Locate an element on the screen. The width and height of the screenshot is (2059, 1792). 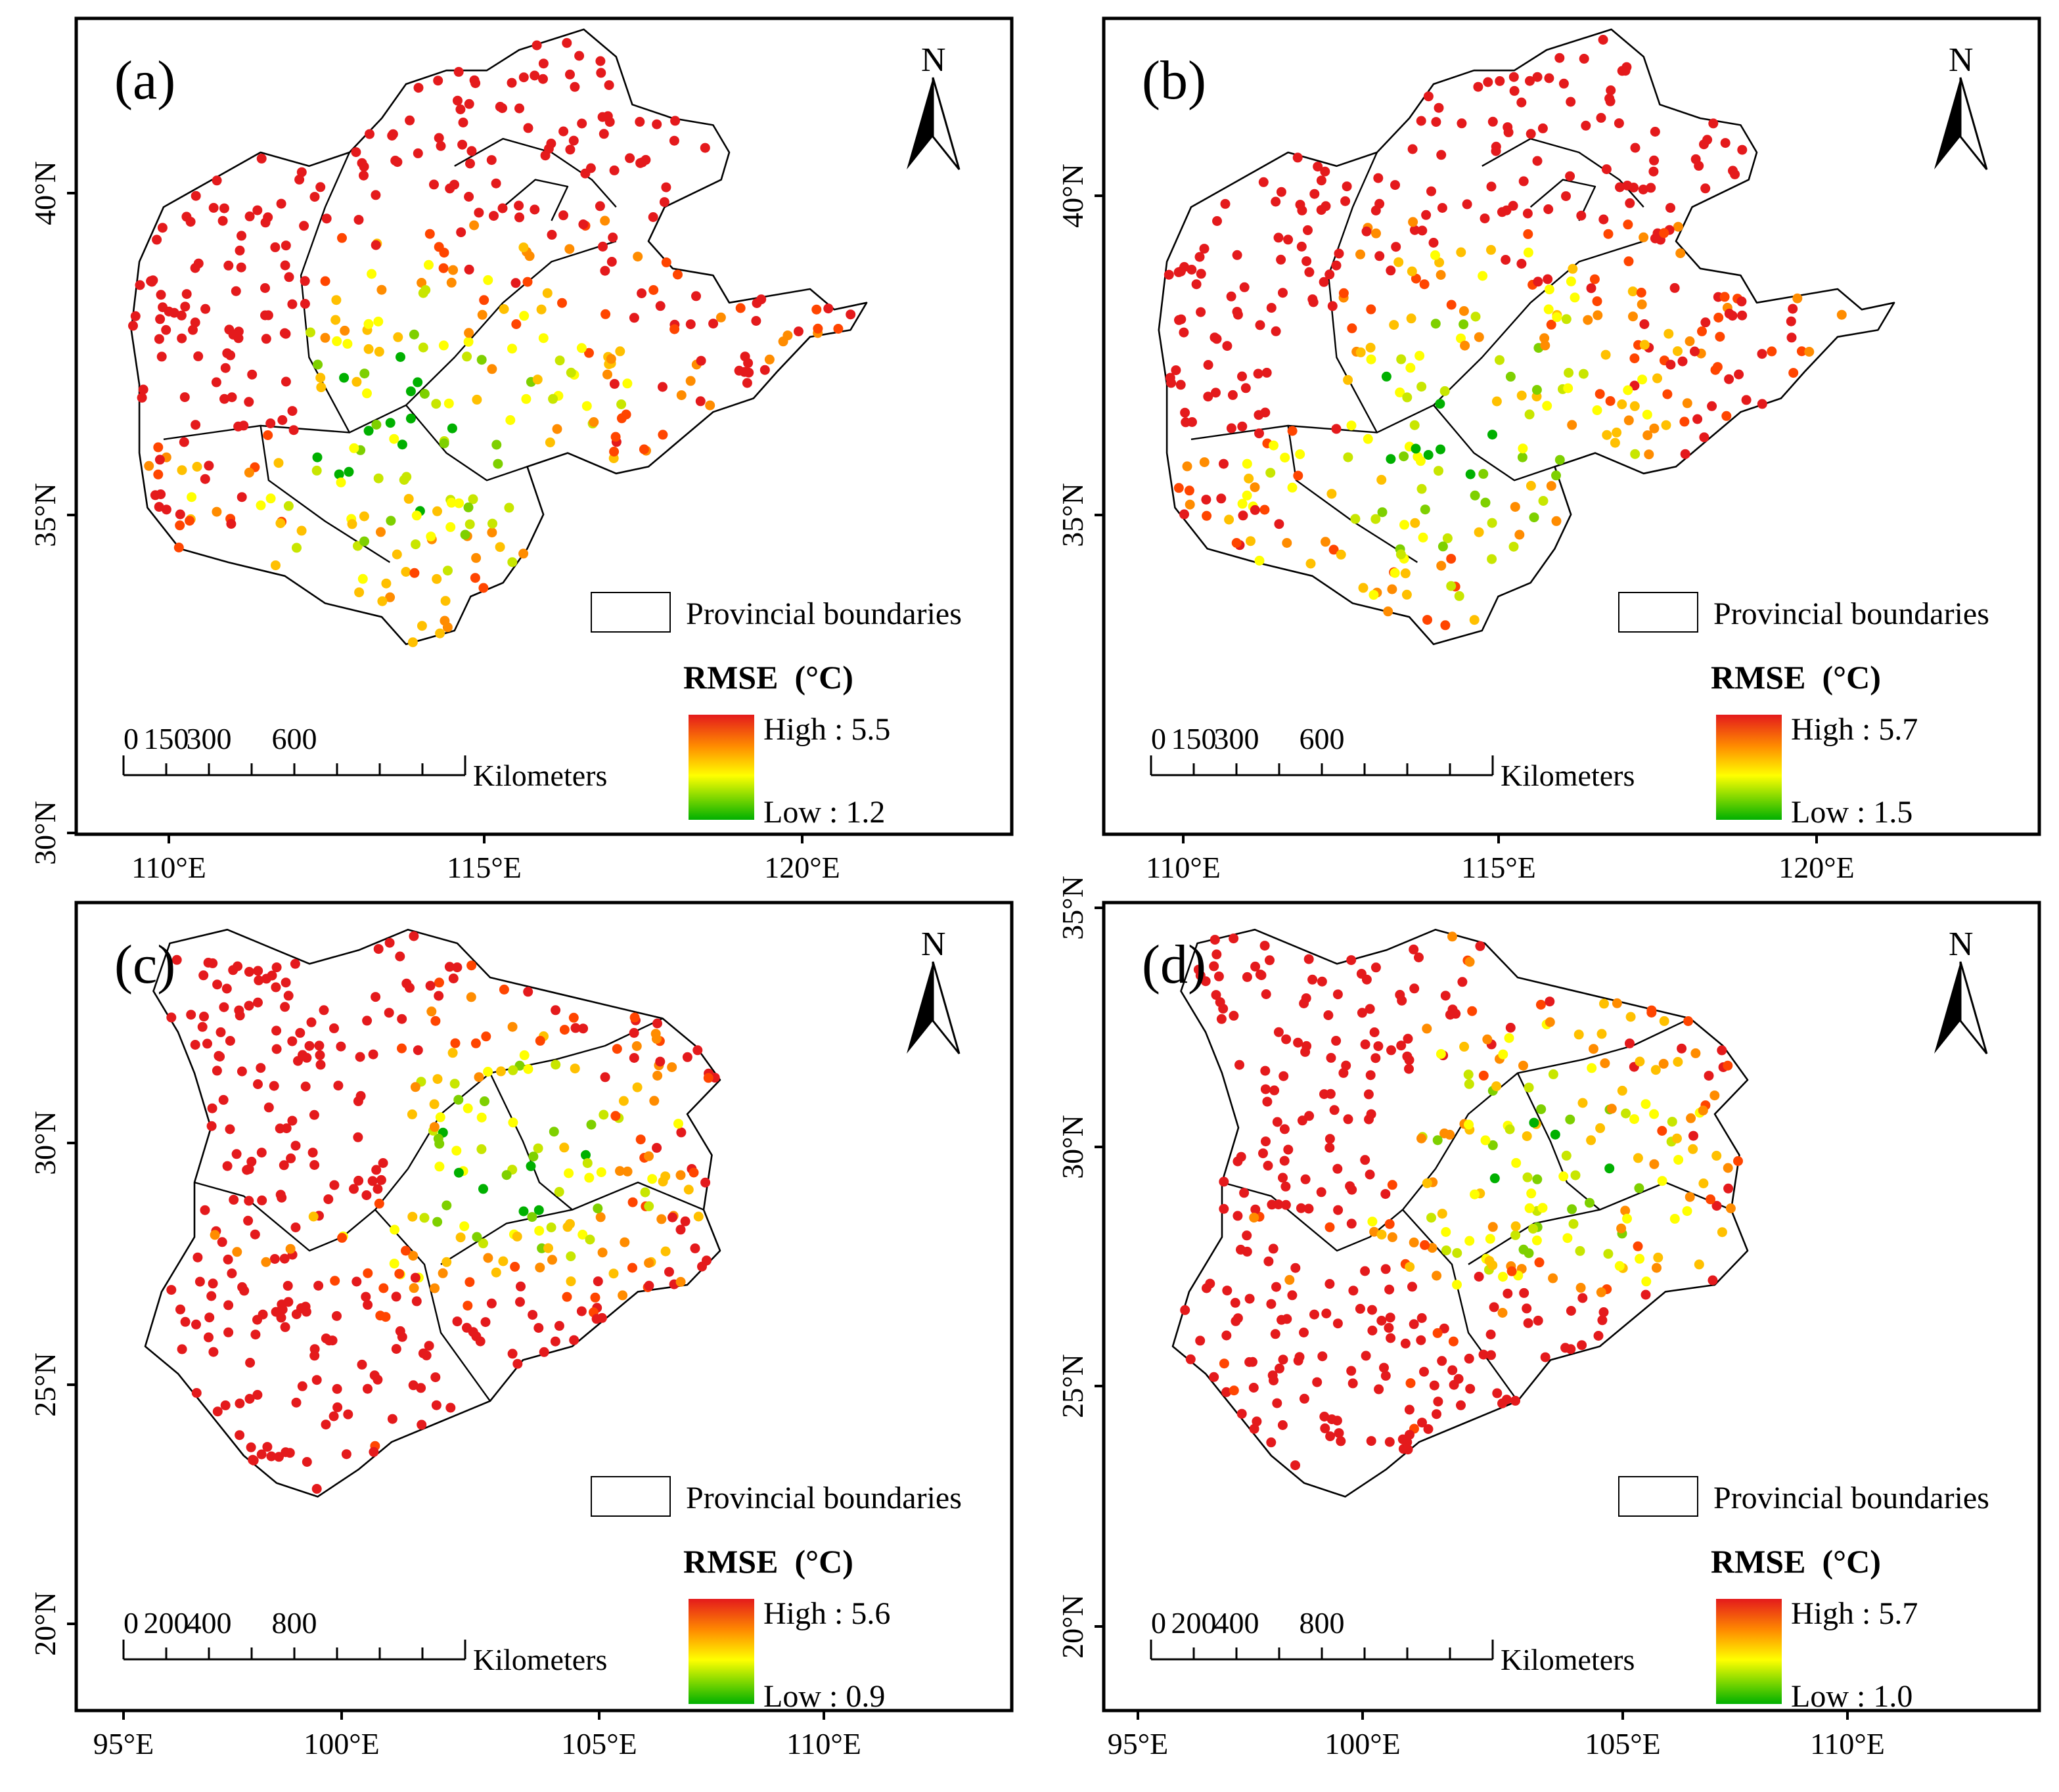
panel-label: (c) is located at coordinates (144, 964).